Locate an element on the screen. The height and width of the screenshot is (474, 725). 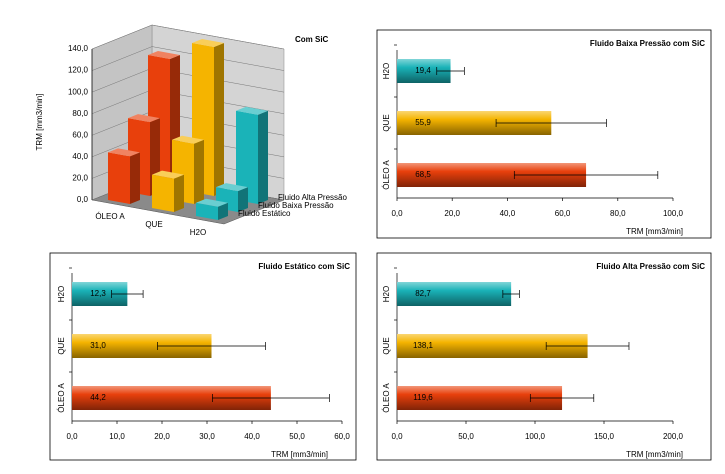
y-tick-label: 0,0 is located at coordinates (83, 199).